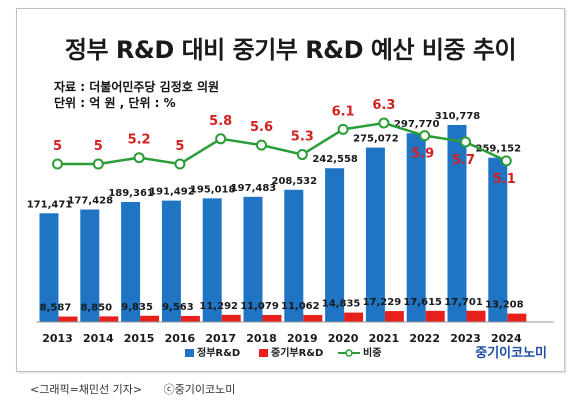 This screenshot has height=418, width=584. What do you see at coordinates (465, 338) in the screenshot?
I see `x-tick-label: 2023` at bounding box center [465, 338].